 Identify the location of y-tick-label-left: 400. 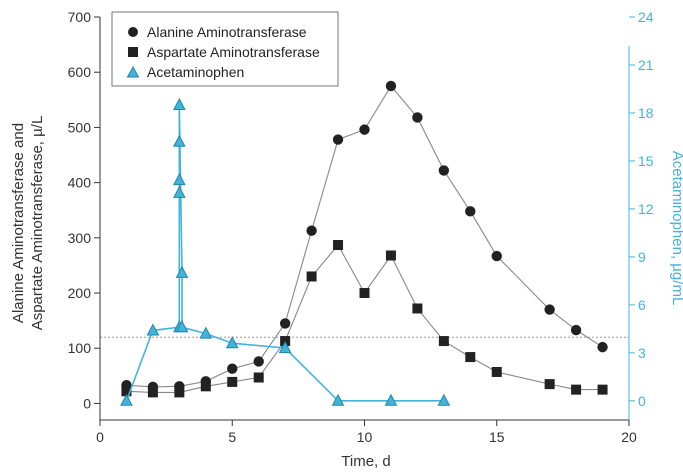
(80, 183).